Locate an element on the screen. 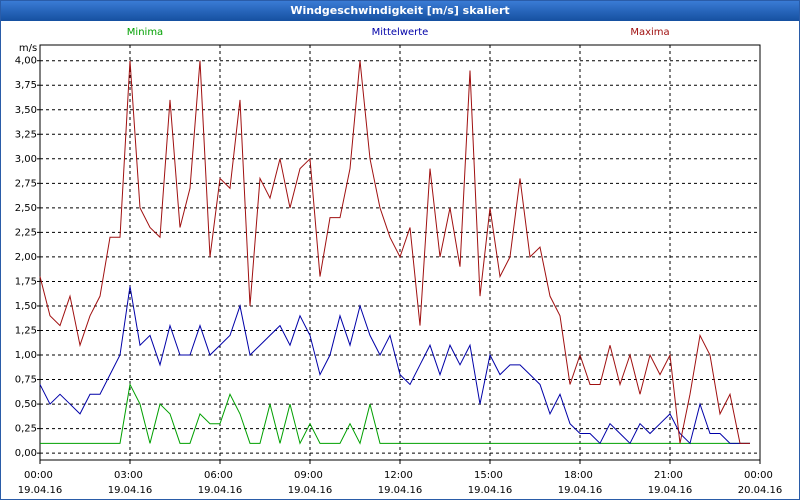 This screenshot has height=500, width=800. y-tick-label: 1,00 is located at coordinates (26, 355).